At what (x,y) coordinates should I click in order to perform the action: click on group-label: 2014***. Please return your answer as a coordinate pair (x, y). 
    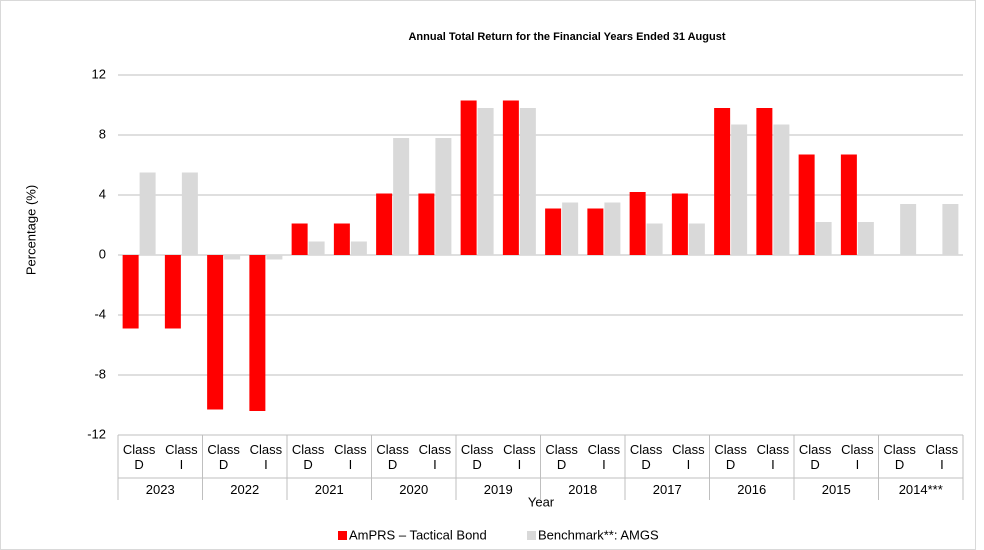
    Looking at the image, I should click on (920, 489).